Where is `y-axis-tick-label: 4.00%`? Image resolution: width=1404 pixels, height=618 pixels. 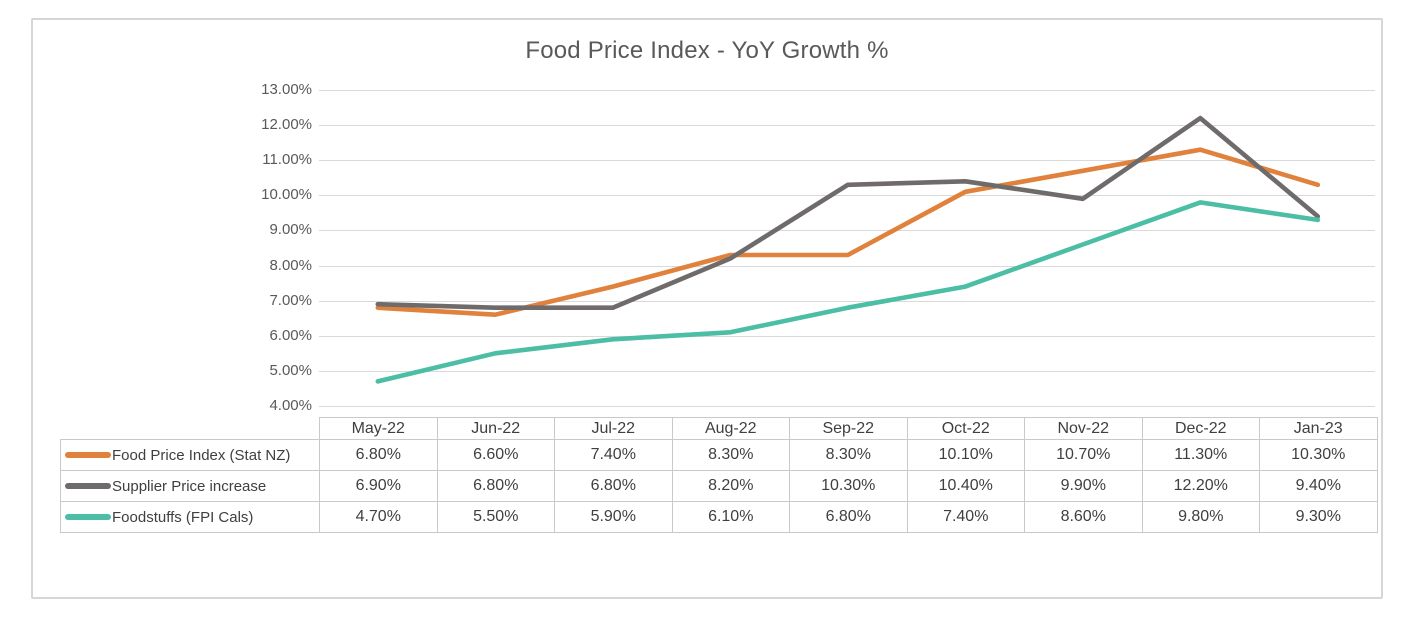
y-axis-tick-label: 4.00% is located at coordinates (290, 405).